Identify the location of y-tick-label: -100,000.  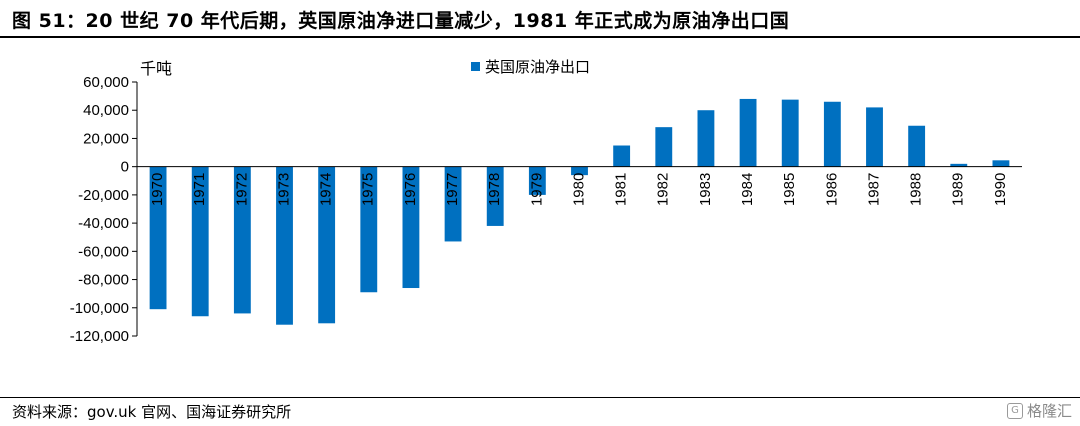
(99, 308).